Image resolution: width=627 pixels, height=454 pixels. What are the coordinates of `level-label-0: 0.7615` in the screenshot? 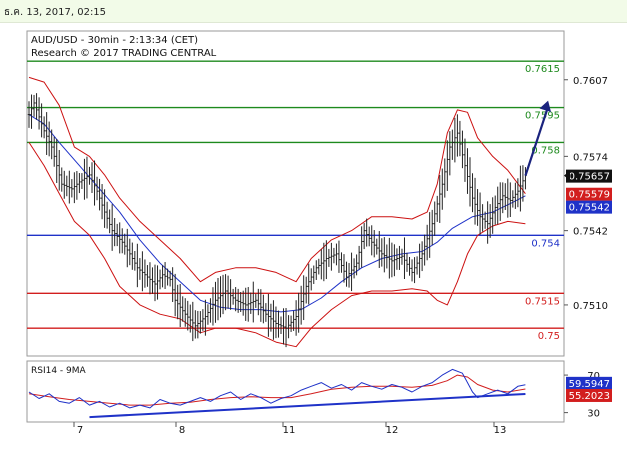 It's located at (542, 69).